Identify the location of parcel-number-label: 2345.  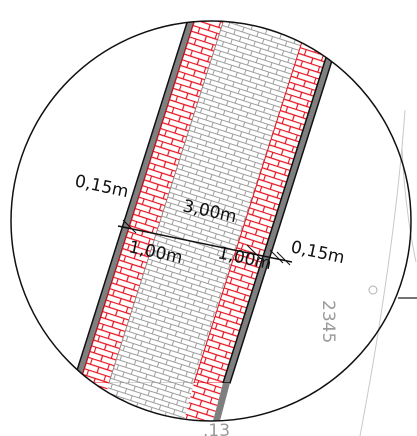
(328, 321).